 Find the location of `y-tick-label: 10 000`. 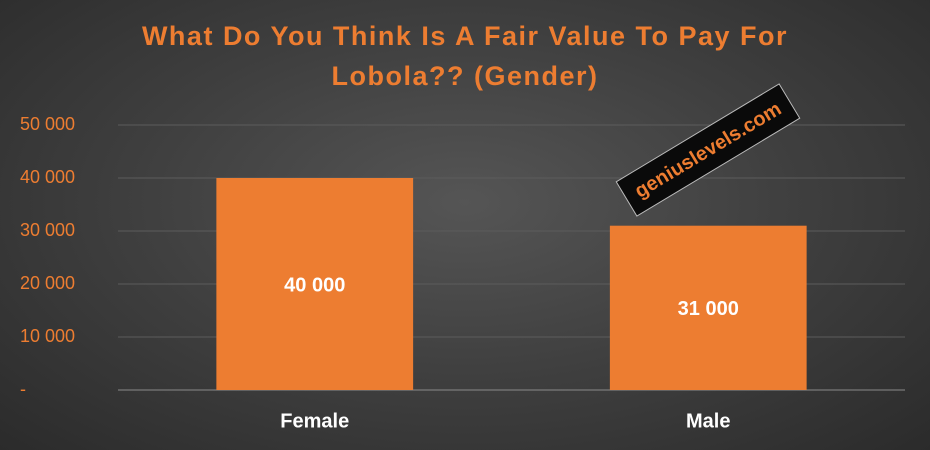

y-tick-label: 10 000 is located at coordinates (47, 336).